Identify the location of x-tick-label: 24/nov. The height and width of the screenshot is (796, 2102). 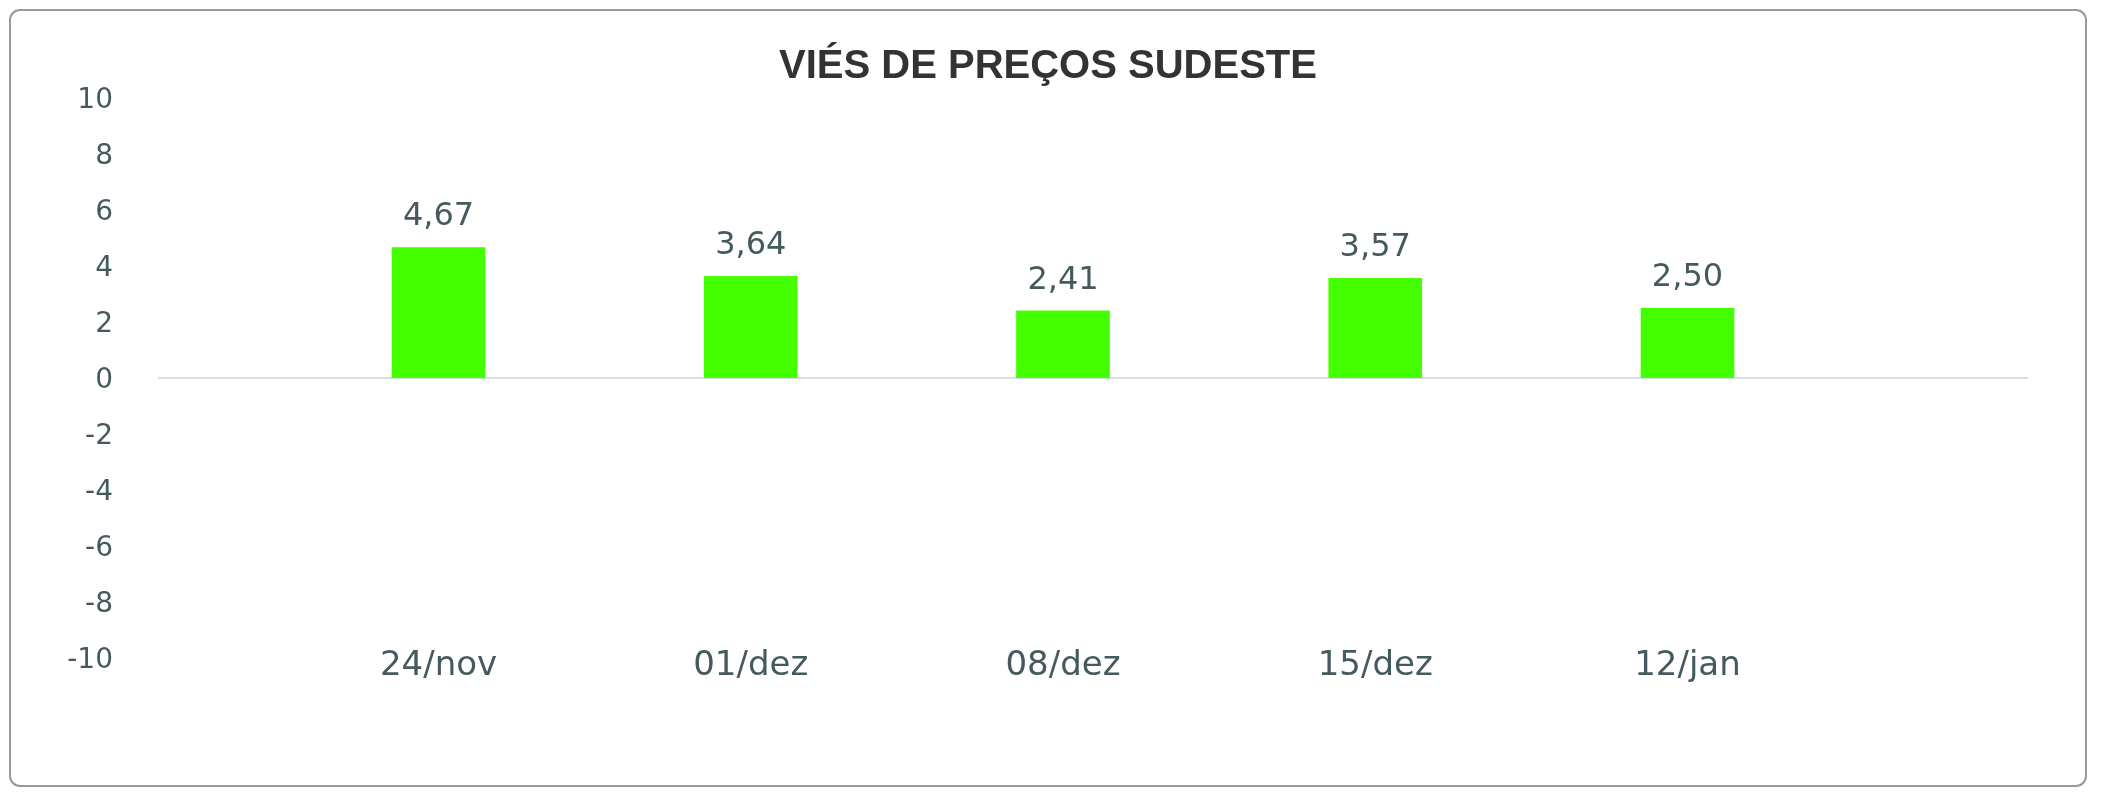
(438, 662).